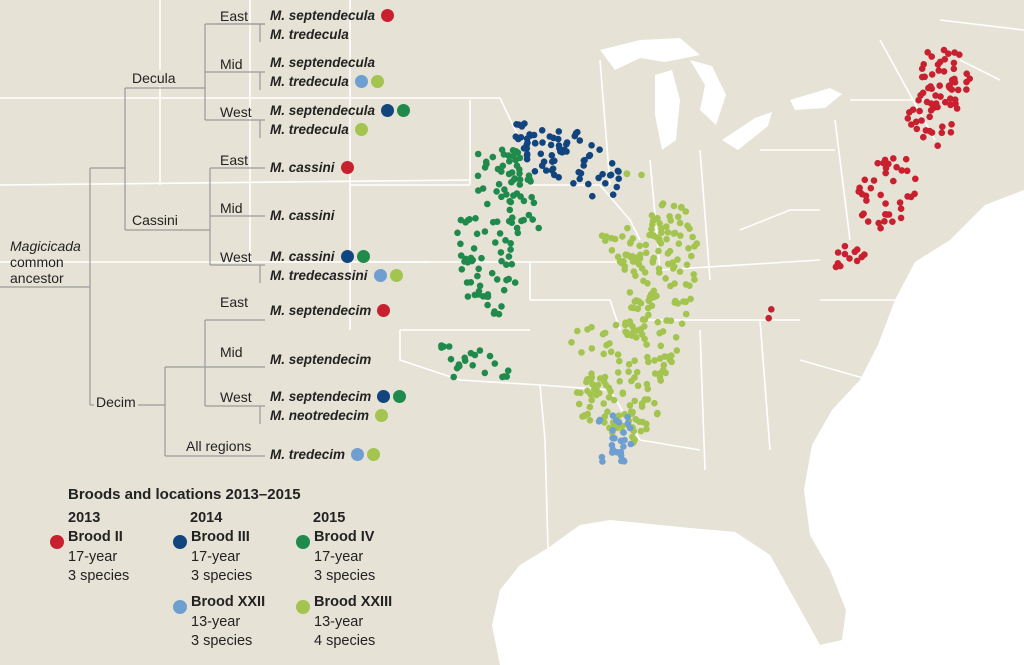 The height and width of the screenshot is (665, 1024). I want to click on legend-brood-ii: Brood II 17-year 3 species, so click(99, 556).